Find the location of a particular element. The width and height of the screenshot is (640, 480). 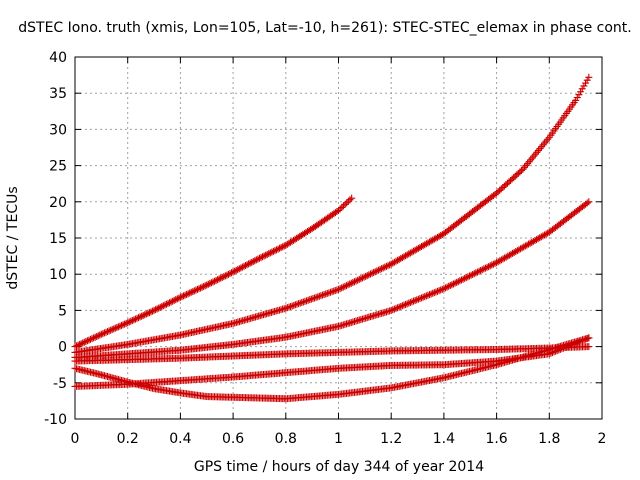

y-tick-label: 40 is located at coordinates (58, 58).